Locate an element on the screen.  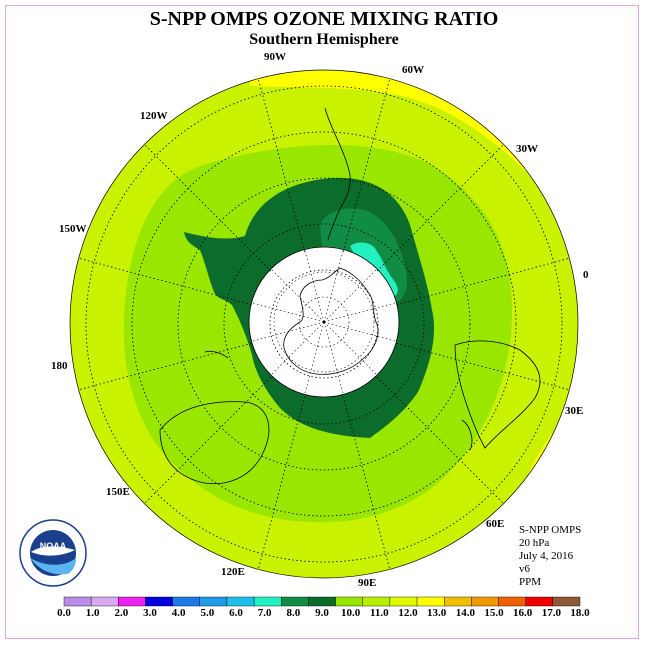
noaa-logo-icon: NOAA is located at coordinates (53, 553).